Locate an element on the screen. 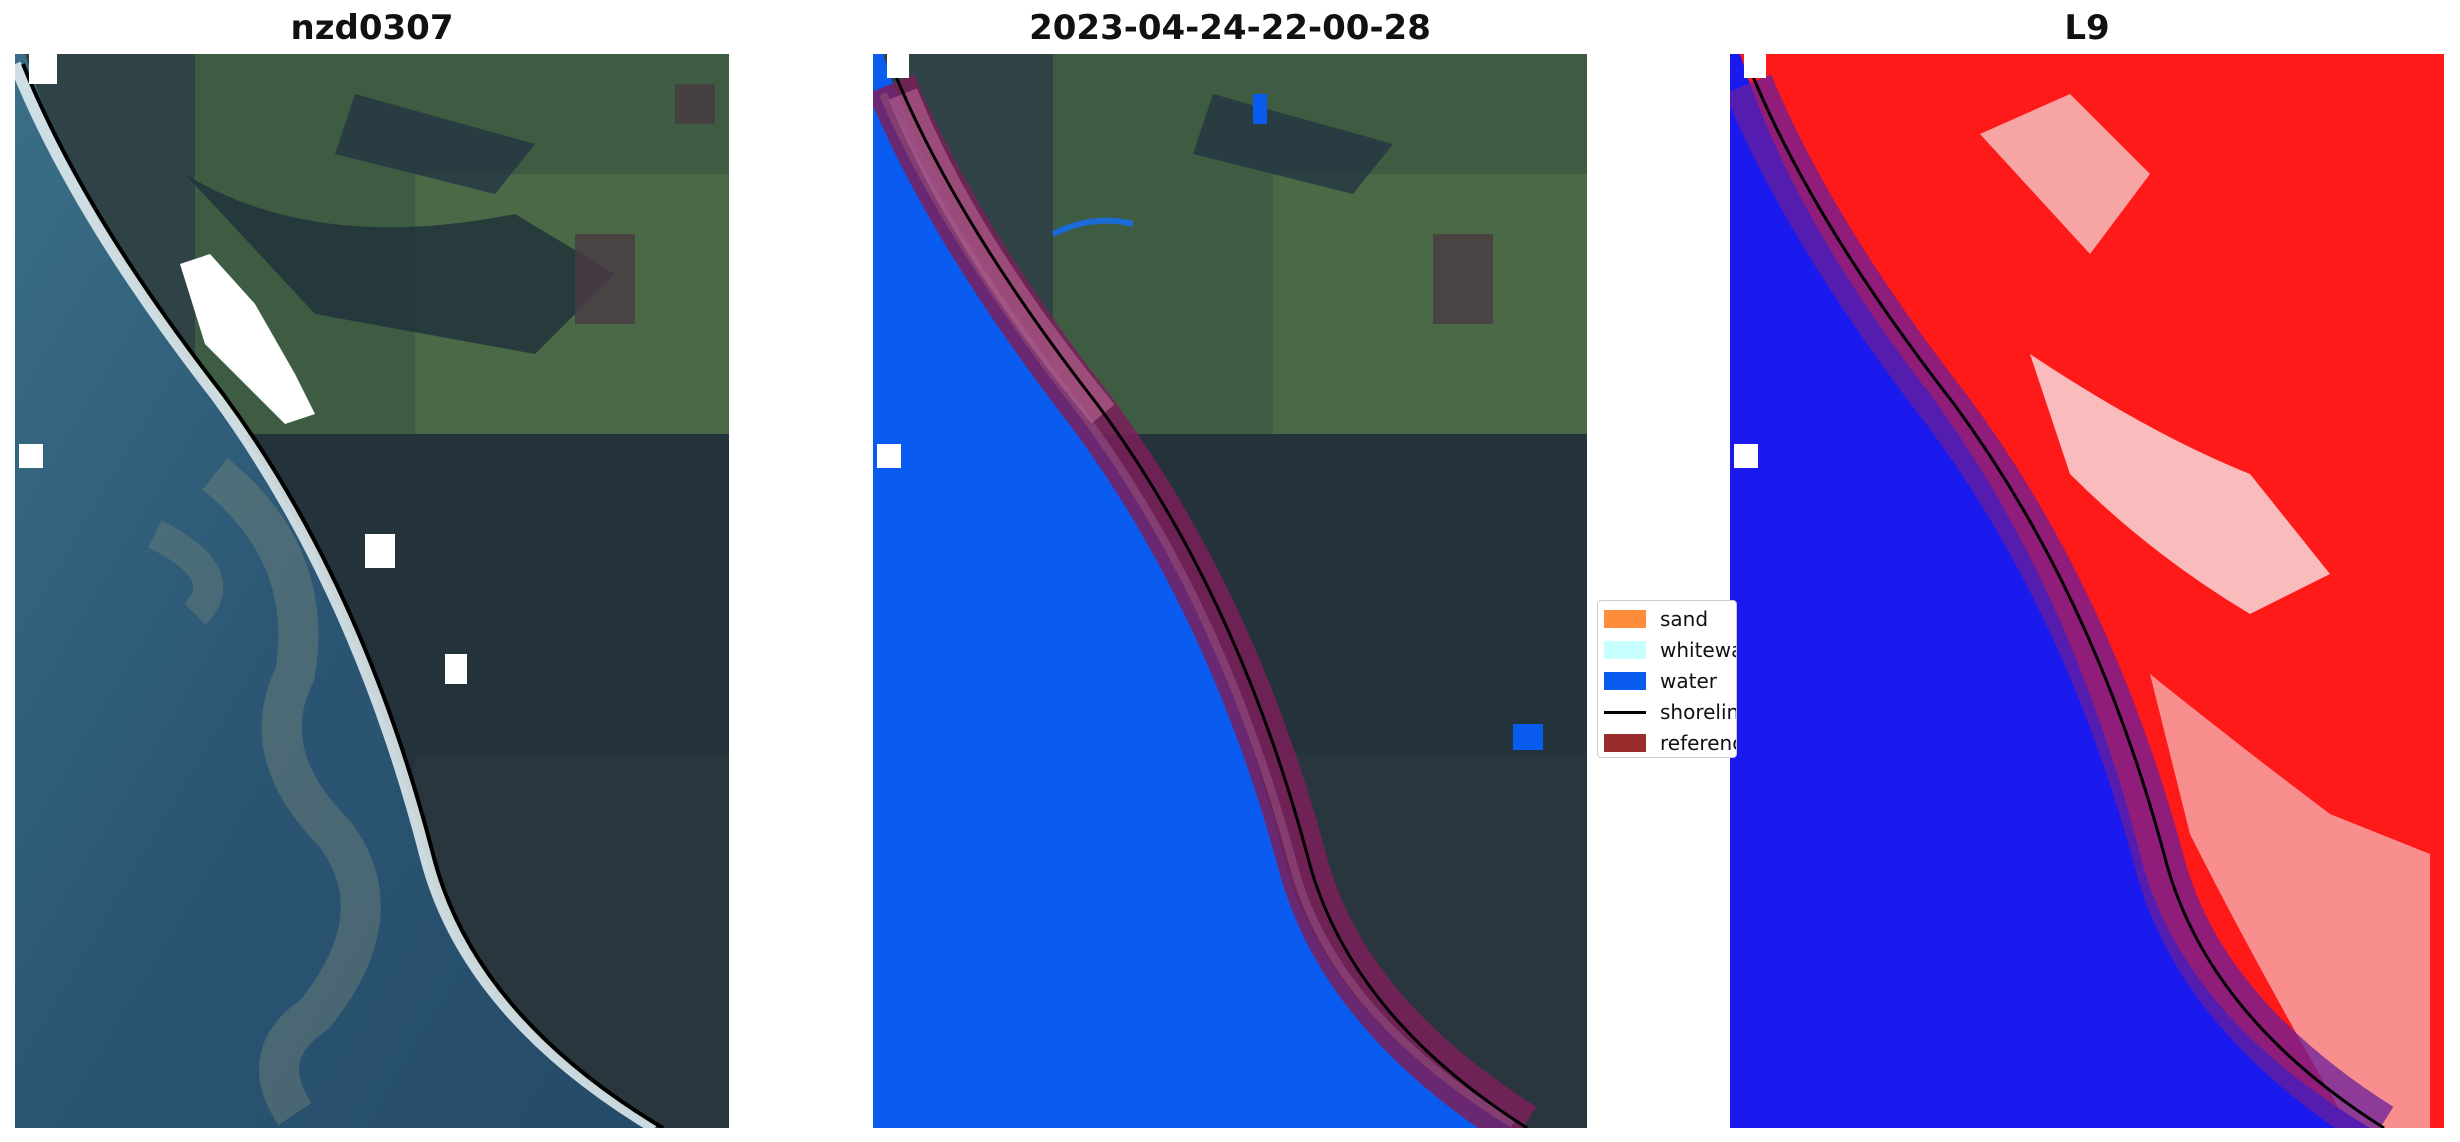 The image size is (2460, 1142). panel-title-classified: 2023-04-24-22-00-28 is located at coordinates (1230, 28).